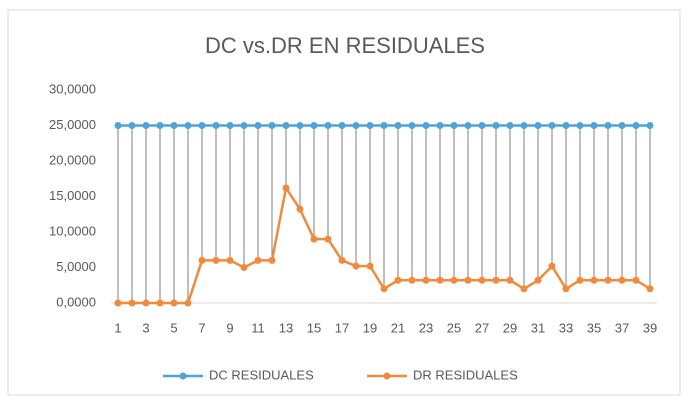 The image size is (689, 403). What do you see at coordinates (173, 327) in the screenshot?
I see `x-tick-label: 5` at bounding box center [173, 327].